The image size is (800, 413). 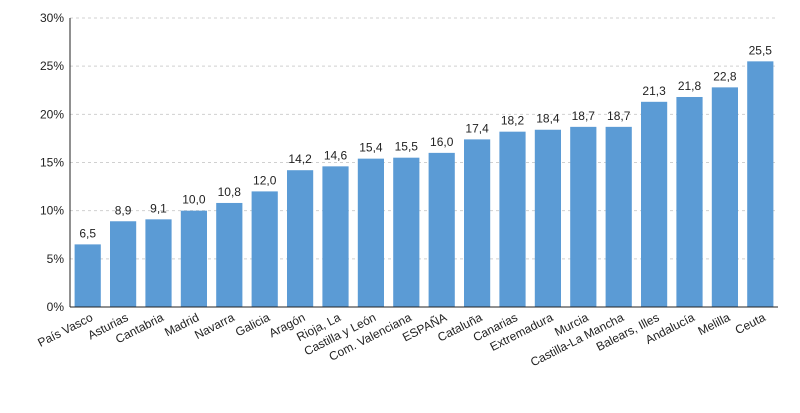 I want to click on data-label: 6,5, so click(x=87, y=233).